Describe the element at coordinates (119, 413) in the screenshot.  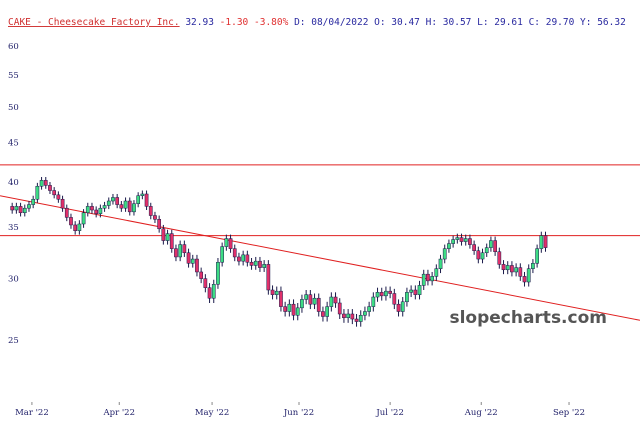
I see `x-tick-label: Apr '22` at that location.